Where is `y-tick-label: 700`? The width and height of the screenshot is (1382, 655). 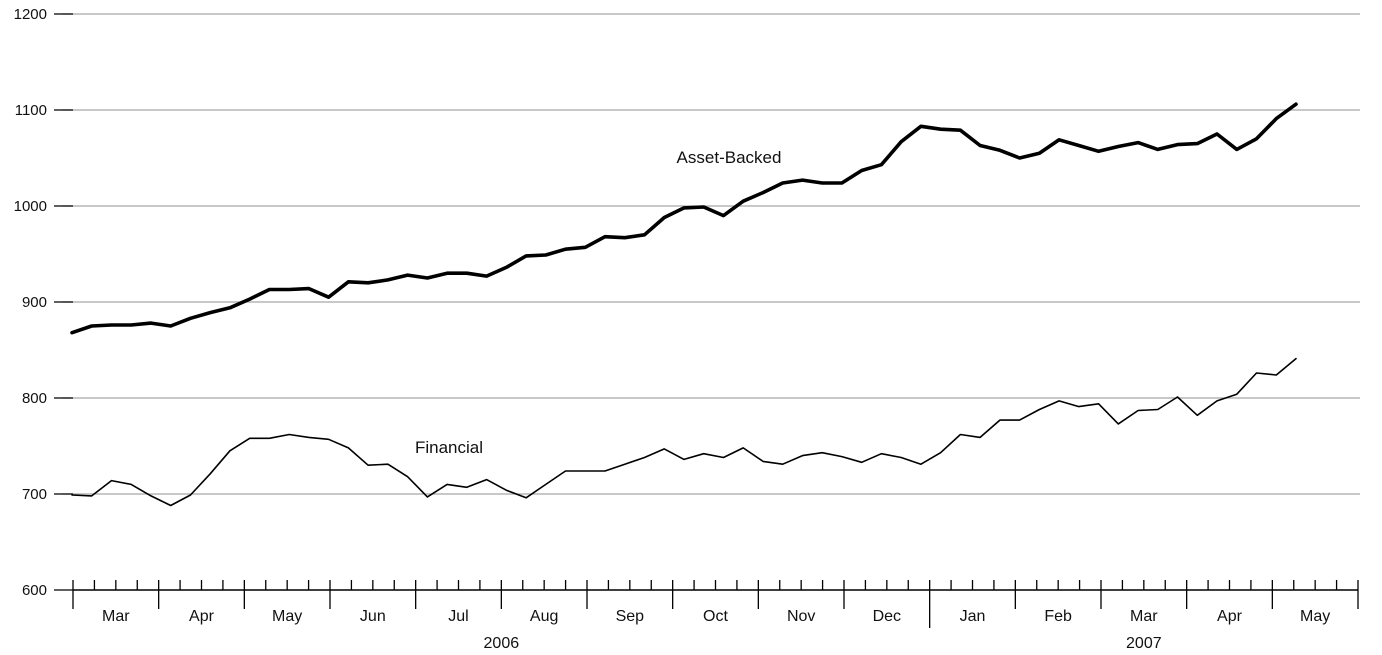
y-tick-label: 700 is located at coordinates (34, 494).